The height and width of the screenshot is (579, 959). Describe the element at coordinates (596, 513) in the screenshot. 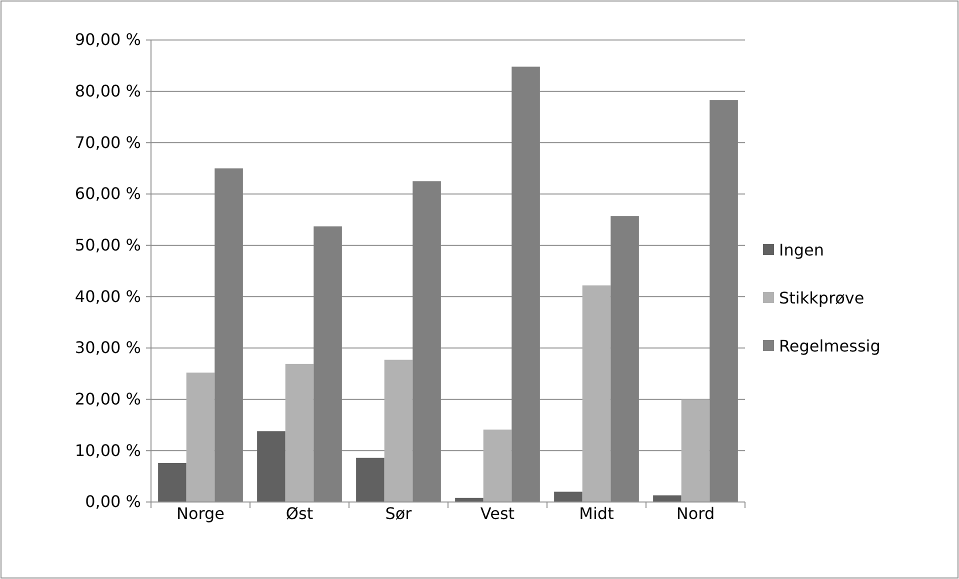

I see `x-tick-label: Midt` at that location.